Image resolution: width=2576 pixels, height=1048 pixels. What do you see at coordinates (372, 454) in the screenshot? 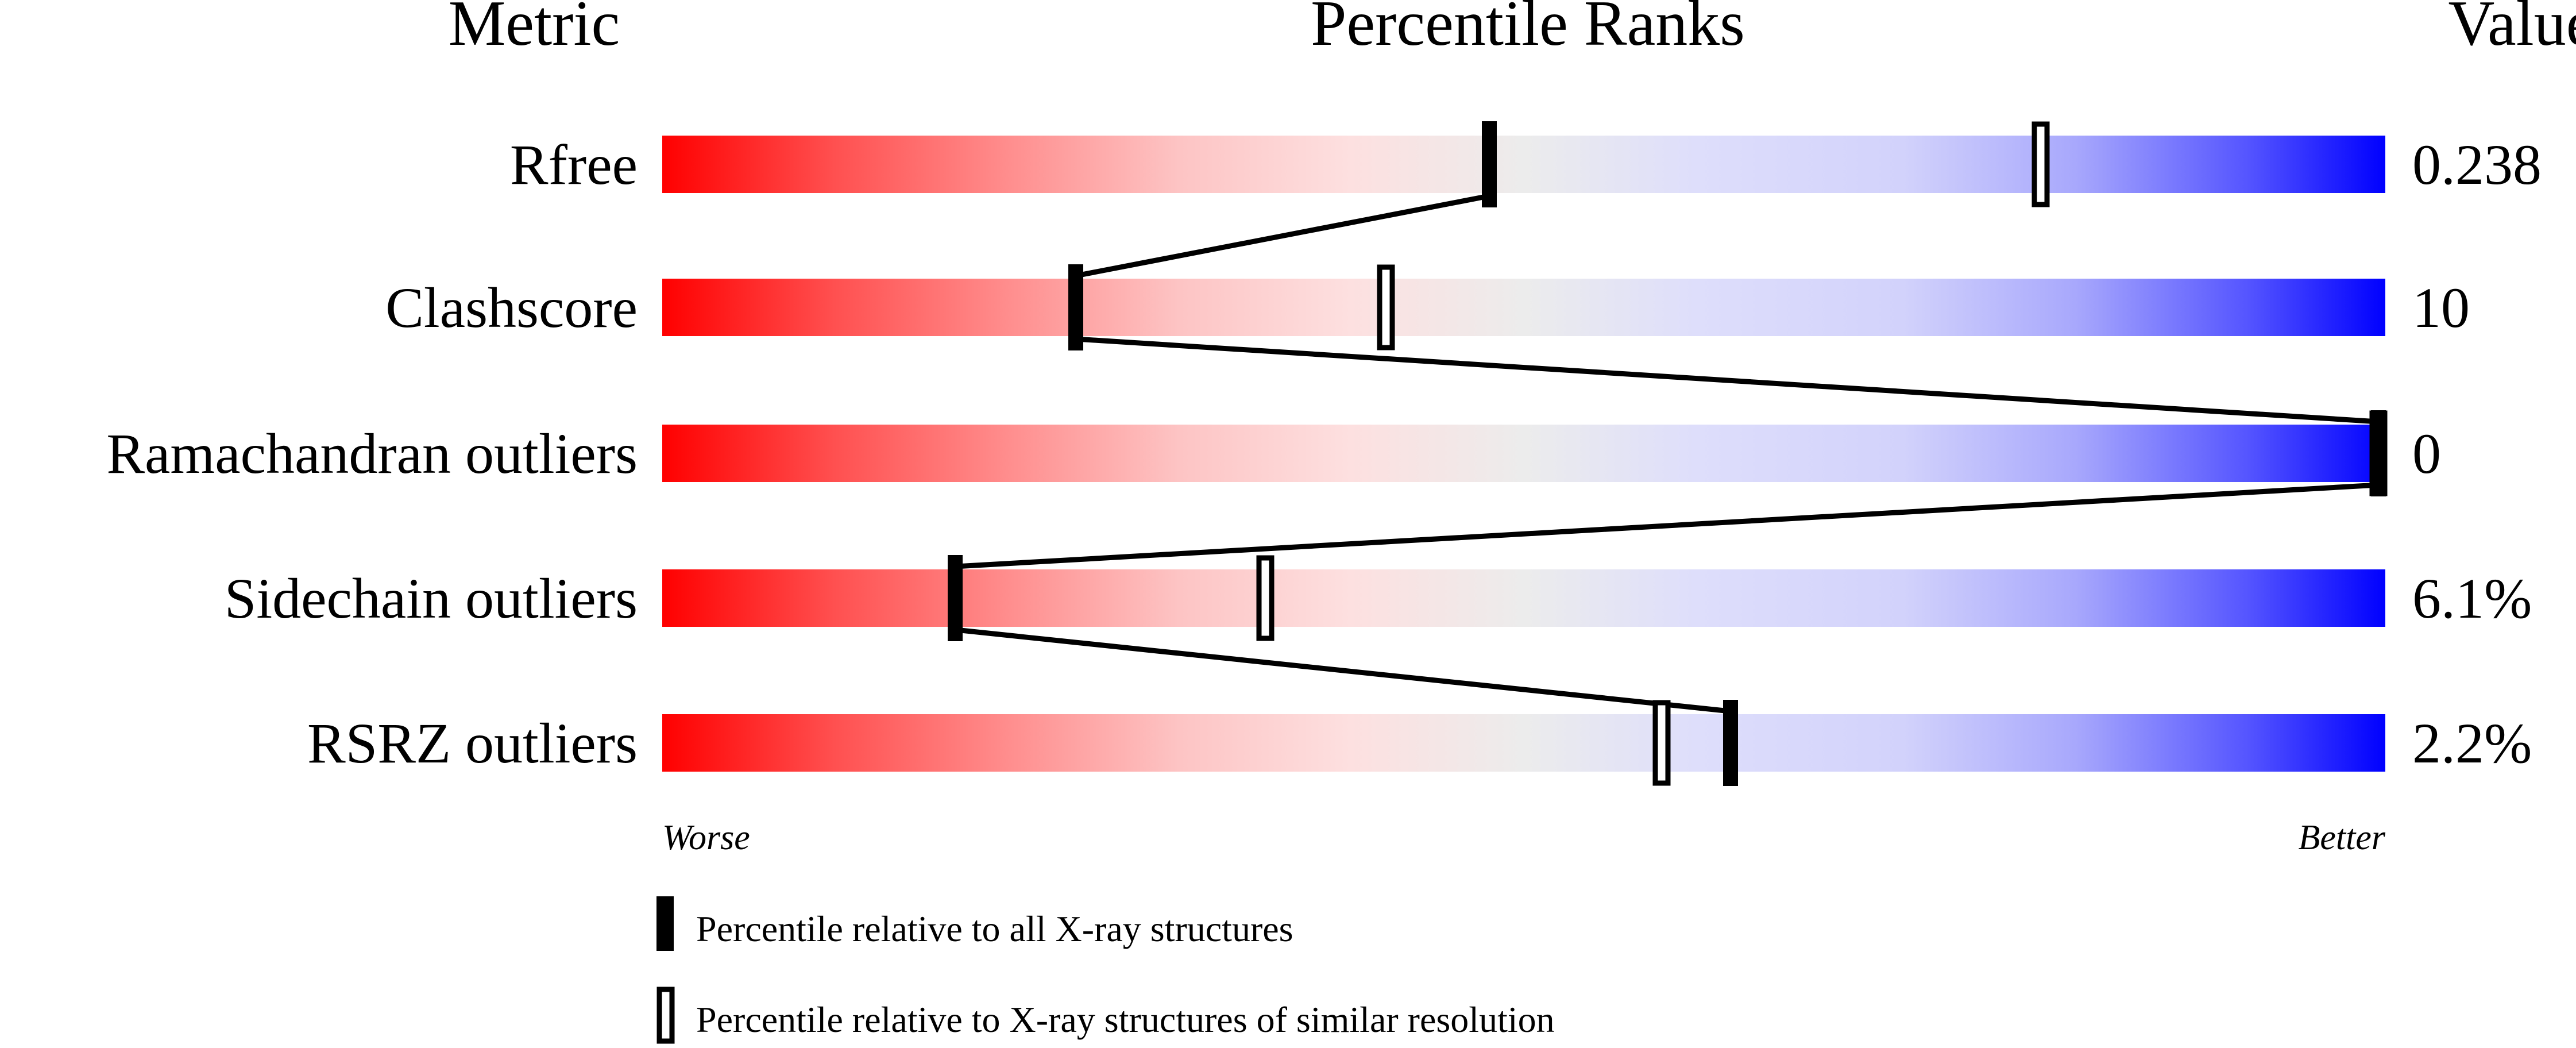
I see `metric-label: Ramachandran outliers` at bounding box center [372, 454].